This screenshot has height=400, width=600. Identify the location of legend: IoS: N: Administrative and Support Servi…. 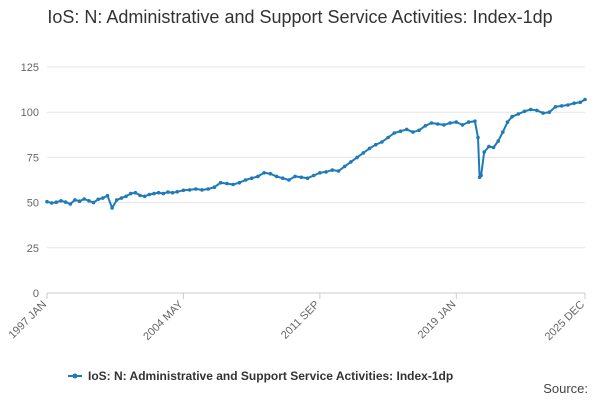
(260, 376).